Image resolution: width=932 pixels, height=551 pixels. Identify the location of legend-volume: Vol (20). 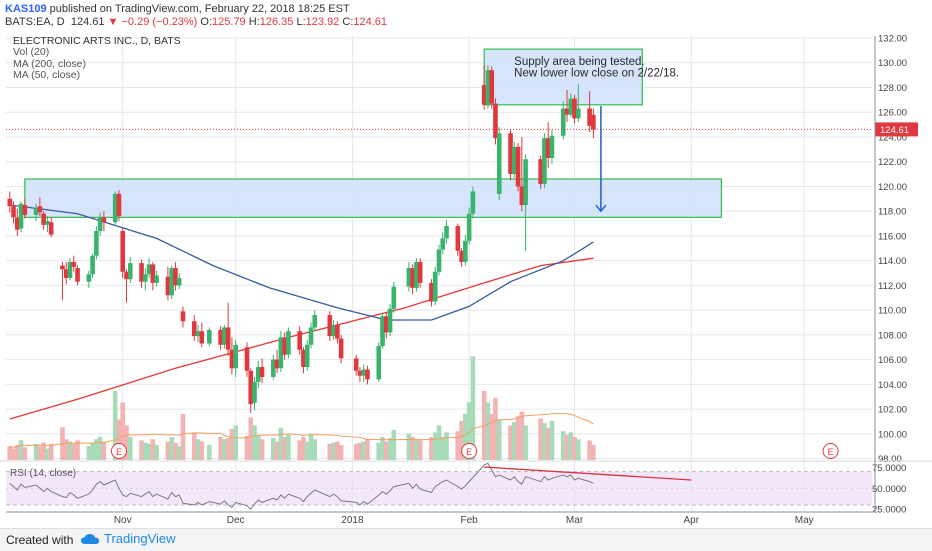
(31, 52).